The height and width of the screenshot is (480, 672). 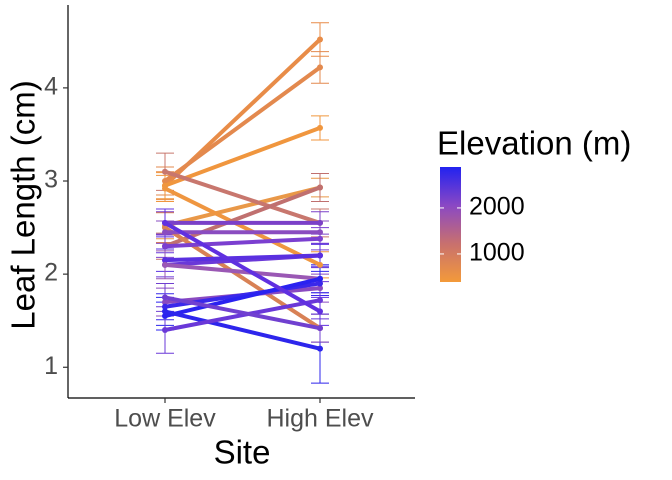 I want to click on y-tick-label: 2, so click(x=51, y=273).